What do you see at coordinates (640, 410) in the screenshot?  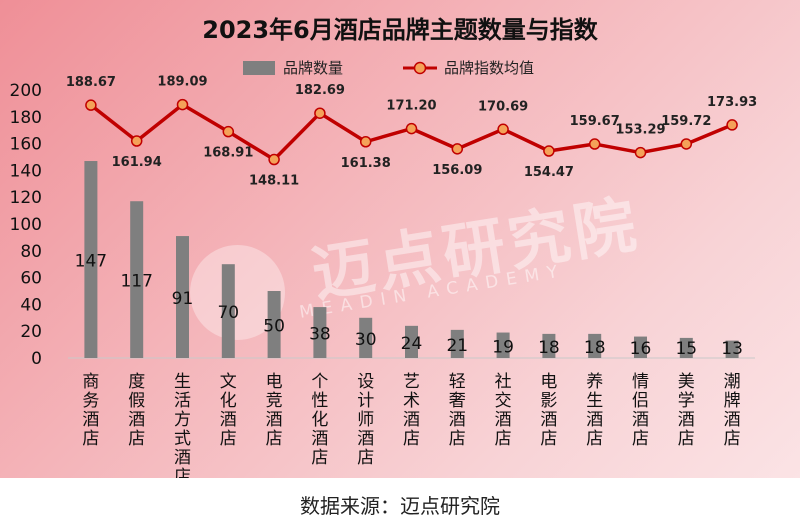 I see `x-tick-label: 情侣酒店` at bounding box center [640, 410].